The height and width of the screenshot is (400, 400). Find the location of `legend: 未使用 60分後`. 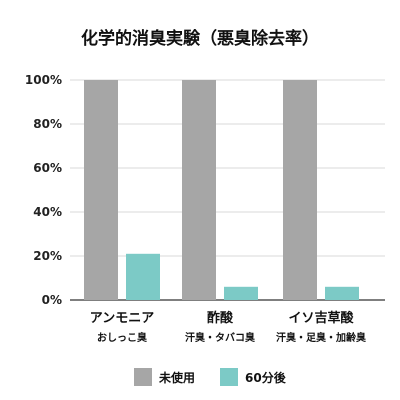

legend: 未使用 60分後 is located at coordinates (210, 377).